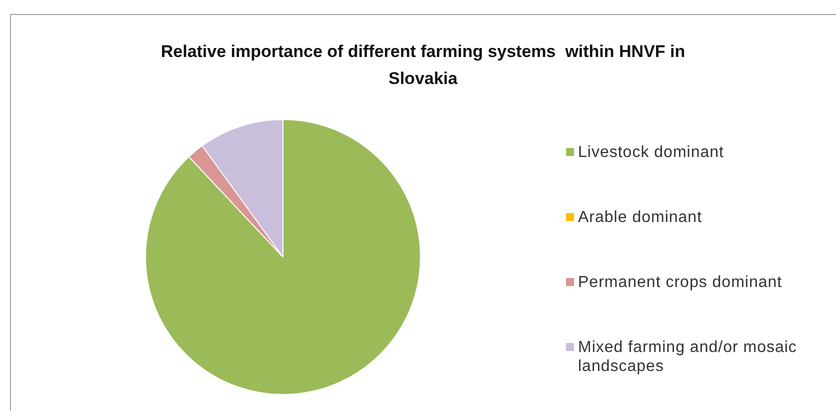 This screenshot has height=412, width=837. I want to click on legend-label: Livestock dominant, so click(651, 152).